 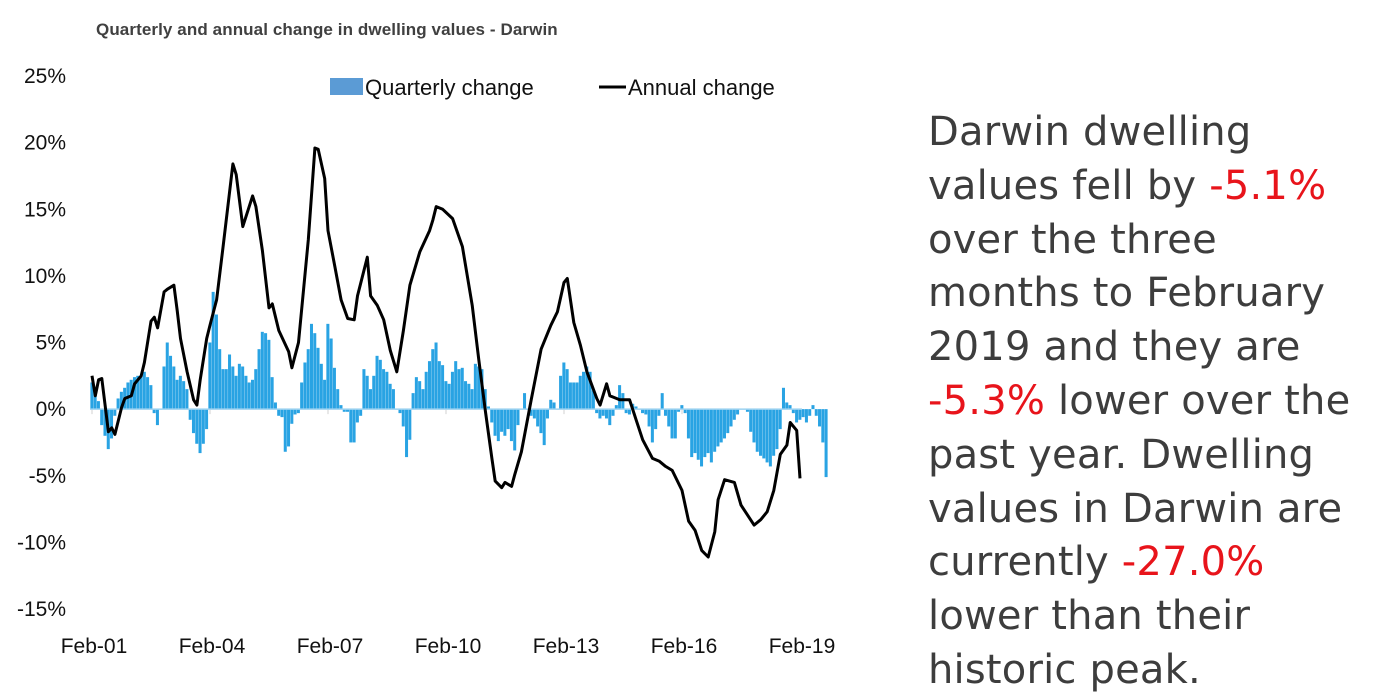 I want to click on y-tick-label: 0%, so click(x=51, y=409).